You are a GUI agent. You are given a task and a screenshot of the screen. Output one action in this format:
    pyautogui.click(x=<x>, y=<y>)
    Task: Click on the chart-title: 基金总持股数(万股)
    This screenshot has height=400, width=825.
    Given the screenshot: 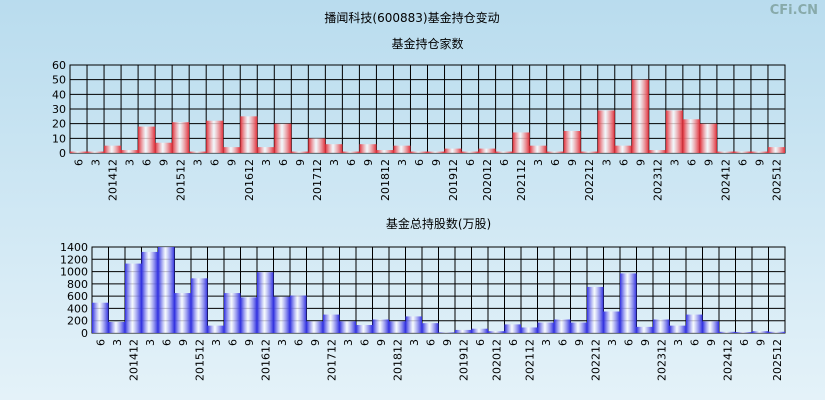 What is the action you would take?
    pyautogui.click(x=438, y=223)
    